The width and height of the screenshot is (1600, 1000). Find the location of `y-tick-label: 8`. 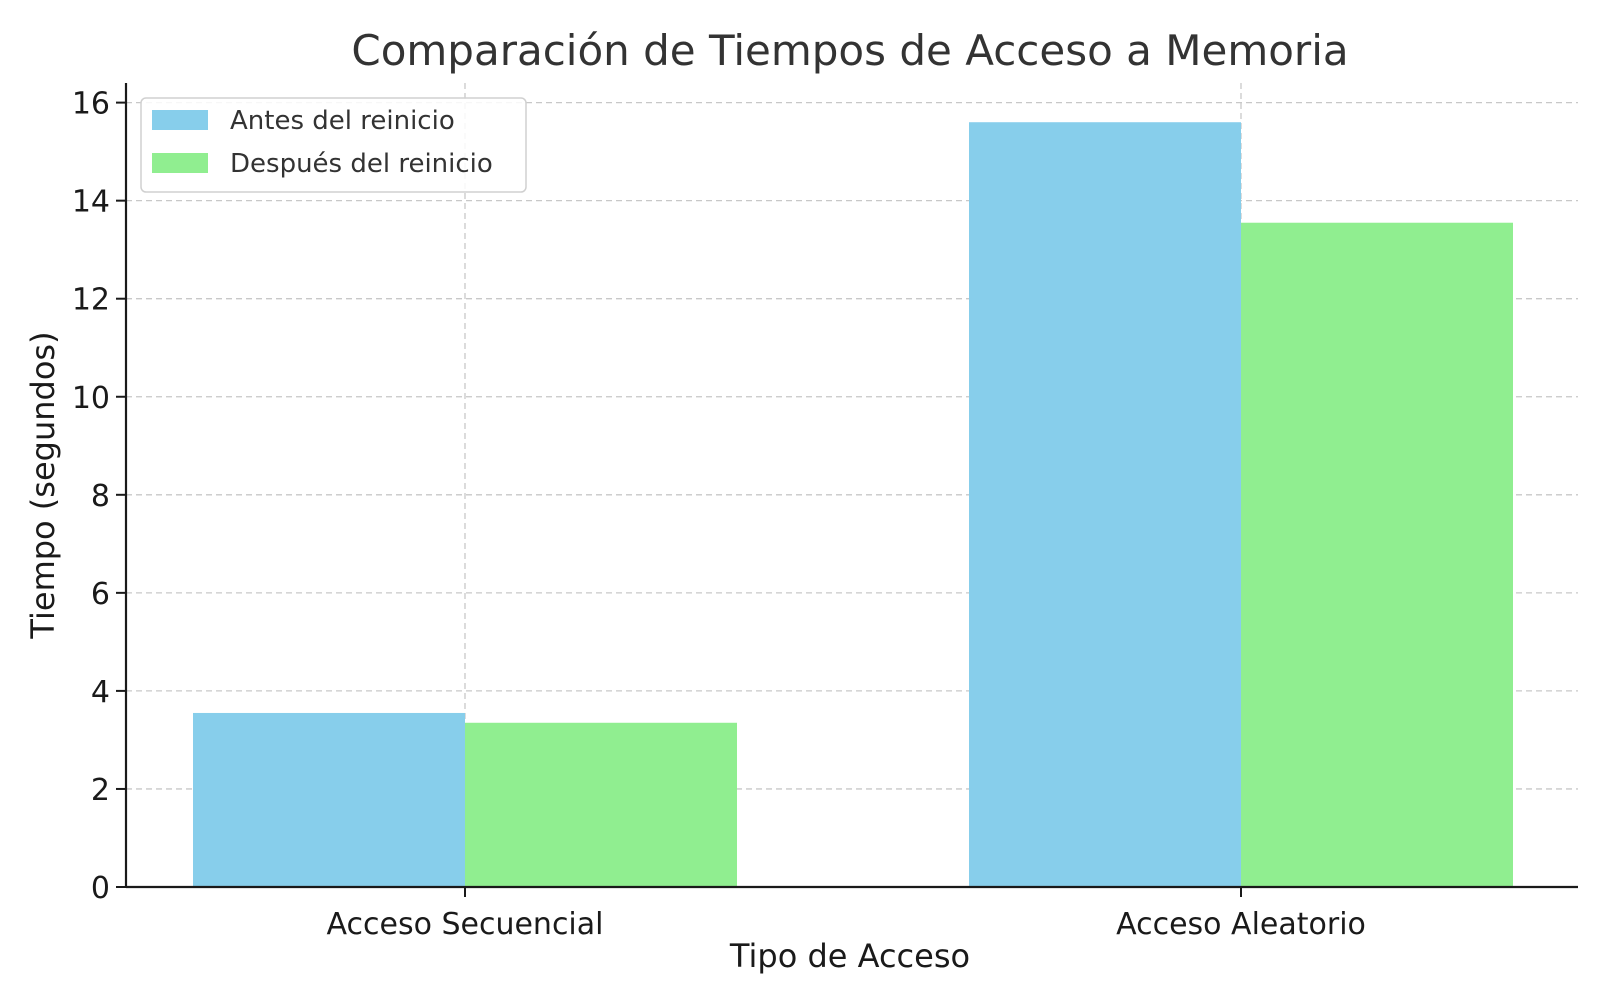

y-tick-label: 8 is located at coordinates (100, 496).